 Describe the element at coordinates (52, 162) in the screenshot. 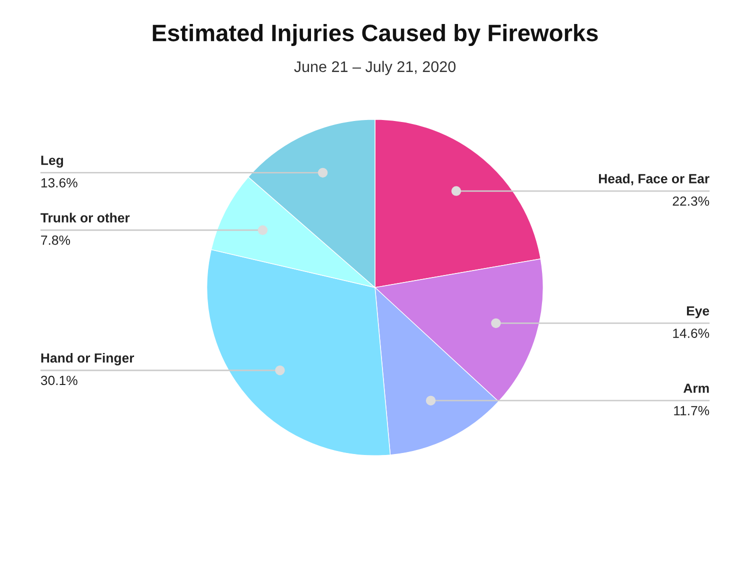

I see `slice-label: Leg` at that location.